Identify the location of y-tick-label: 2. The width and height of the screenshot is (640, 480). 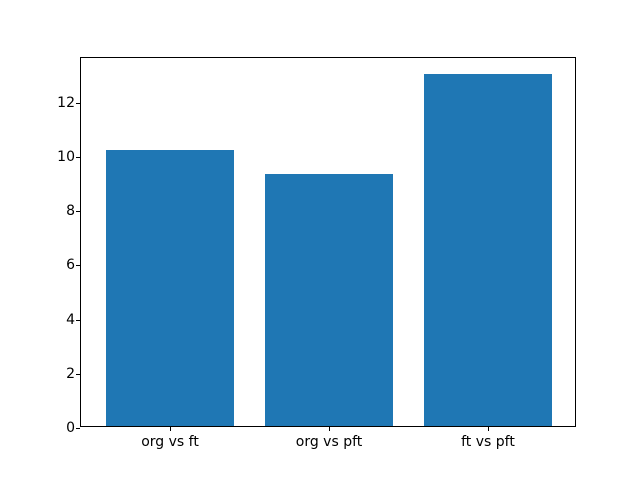
(70, 373).